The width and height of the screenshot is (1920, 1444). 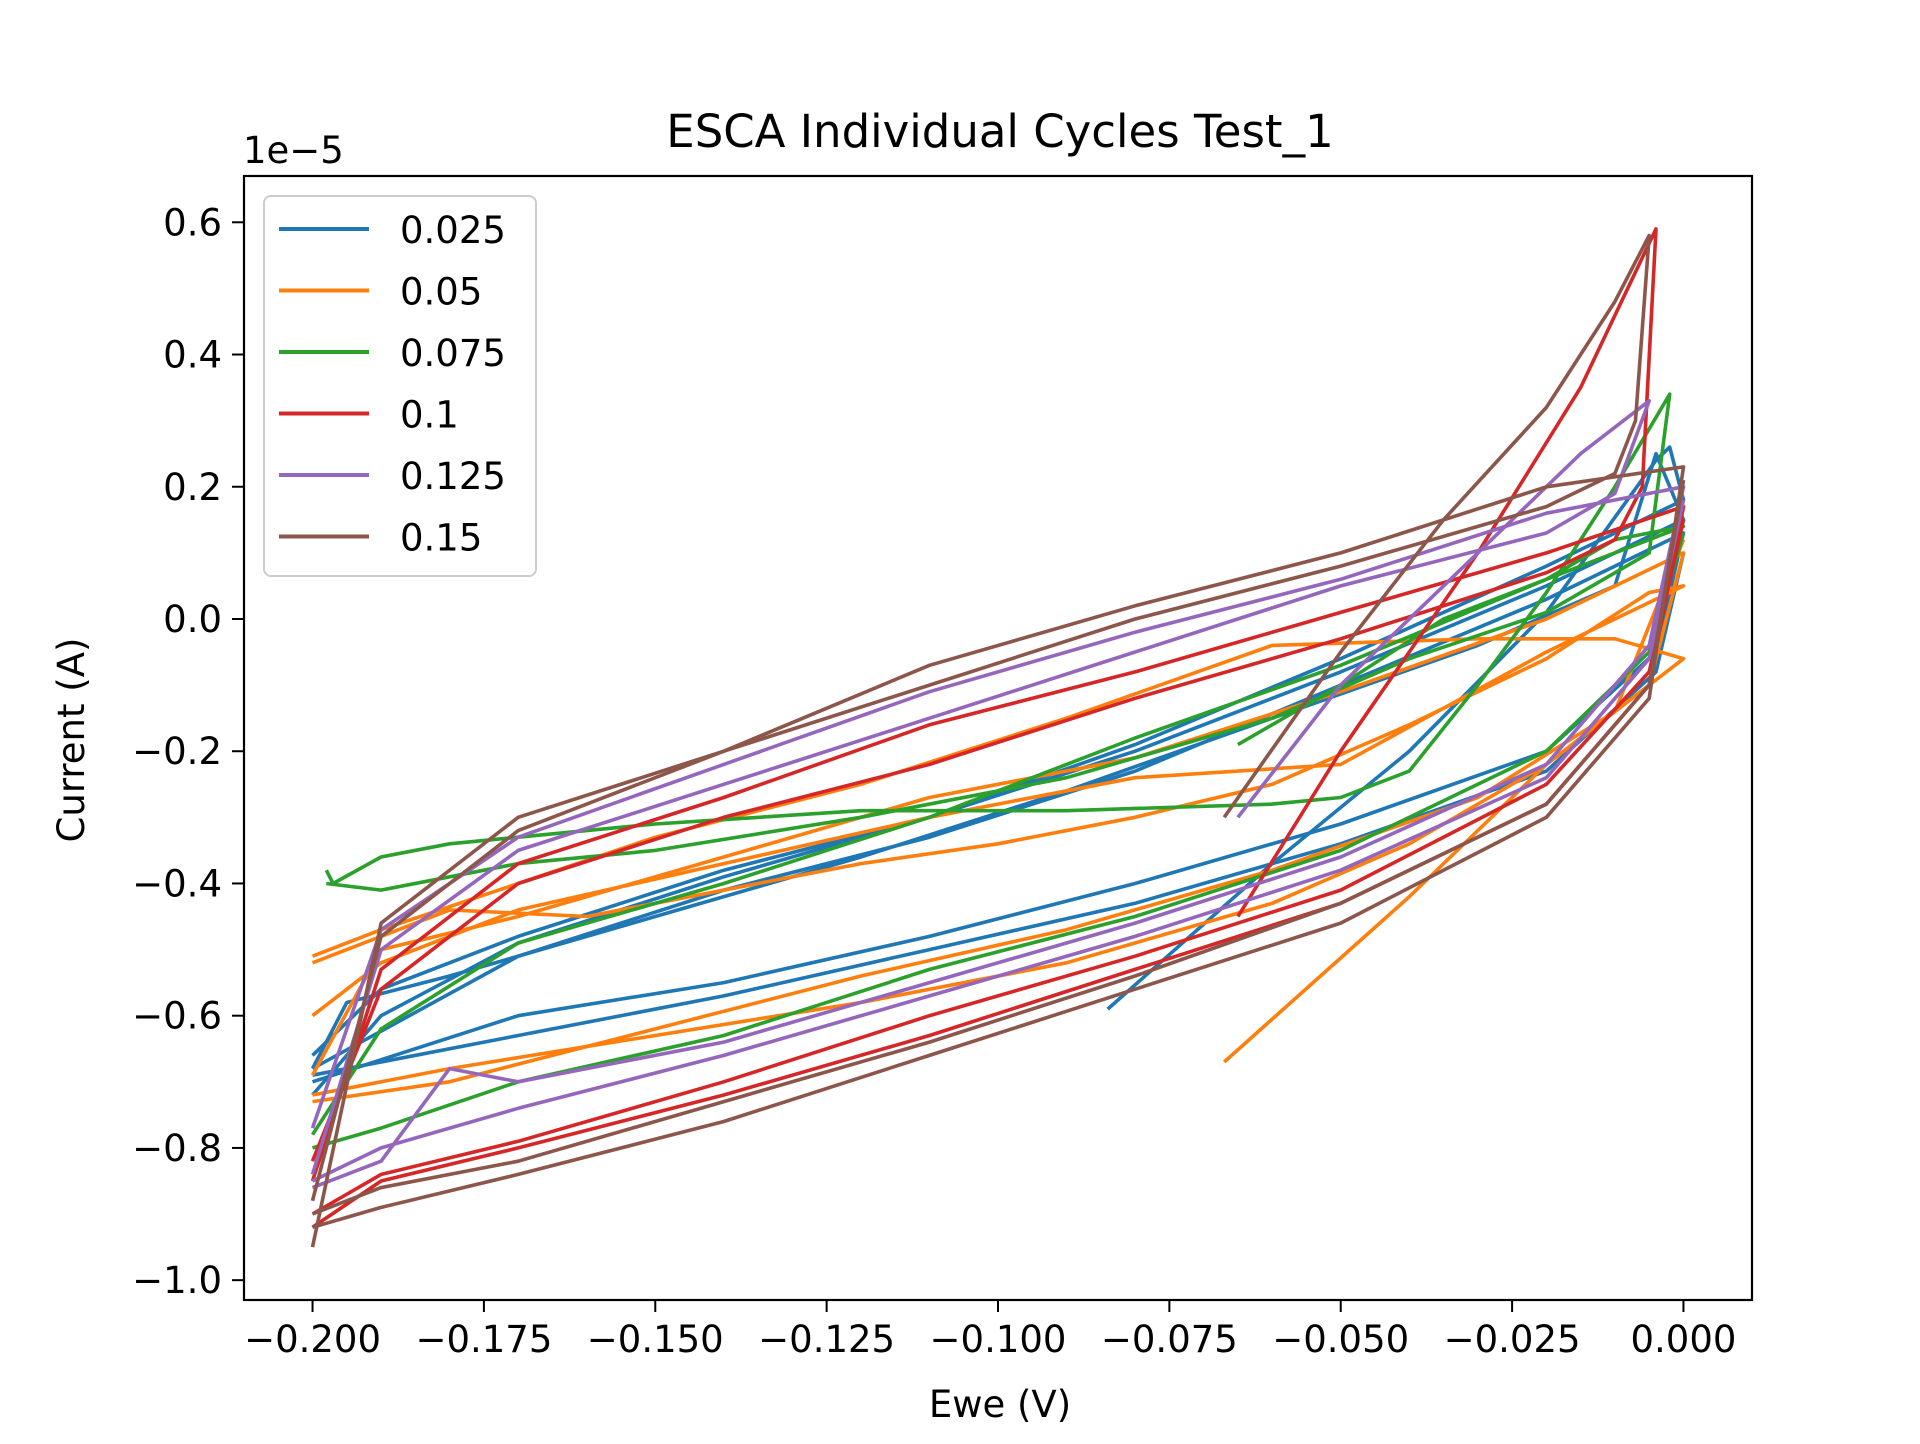 What do you see at coordinates (999, 131) in the screenshot?
I see `chart-title: ESCA Individual Cycles Test_1` at bounding box center [999, 131].